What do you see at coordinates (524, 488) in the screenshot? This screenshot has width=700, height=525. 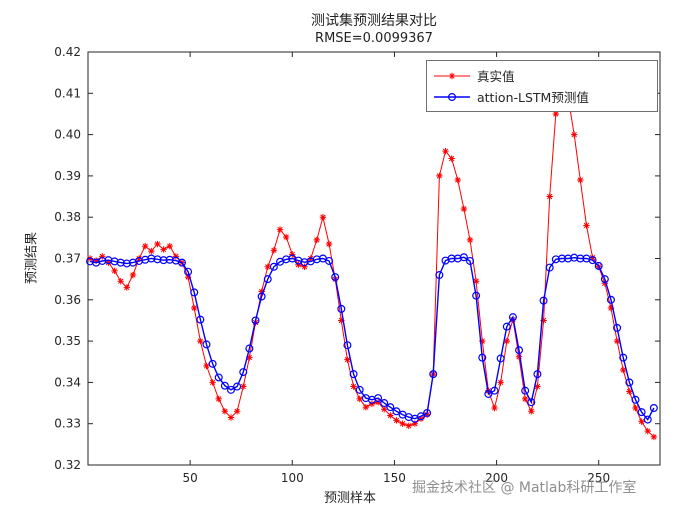 I see `watermark: 掘金技术社区 @ Matlab科研工作室` at bounding box center [524, 488].